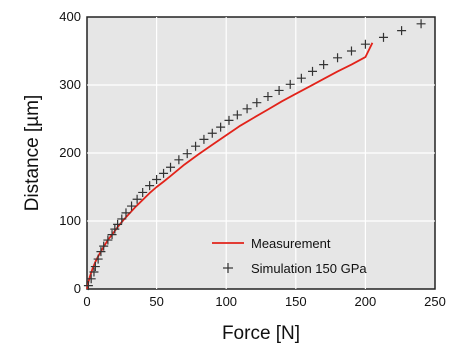  What do you see at coordinates (309, 268) in the screenshot?
I see `legend-simulation-label: Simulation 150 GPa` at bounding box center [309, 268].